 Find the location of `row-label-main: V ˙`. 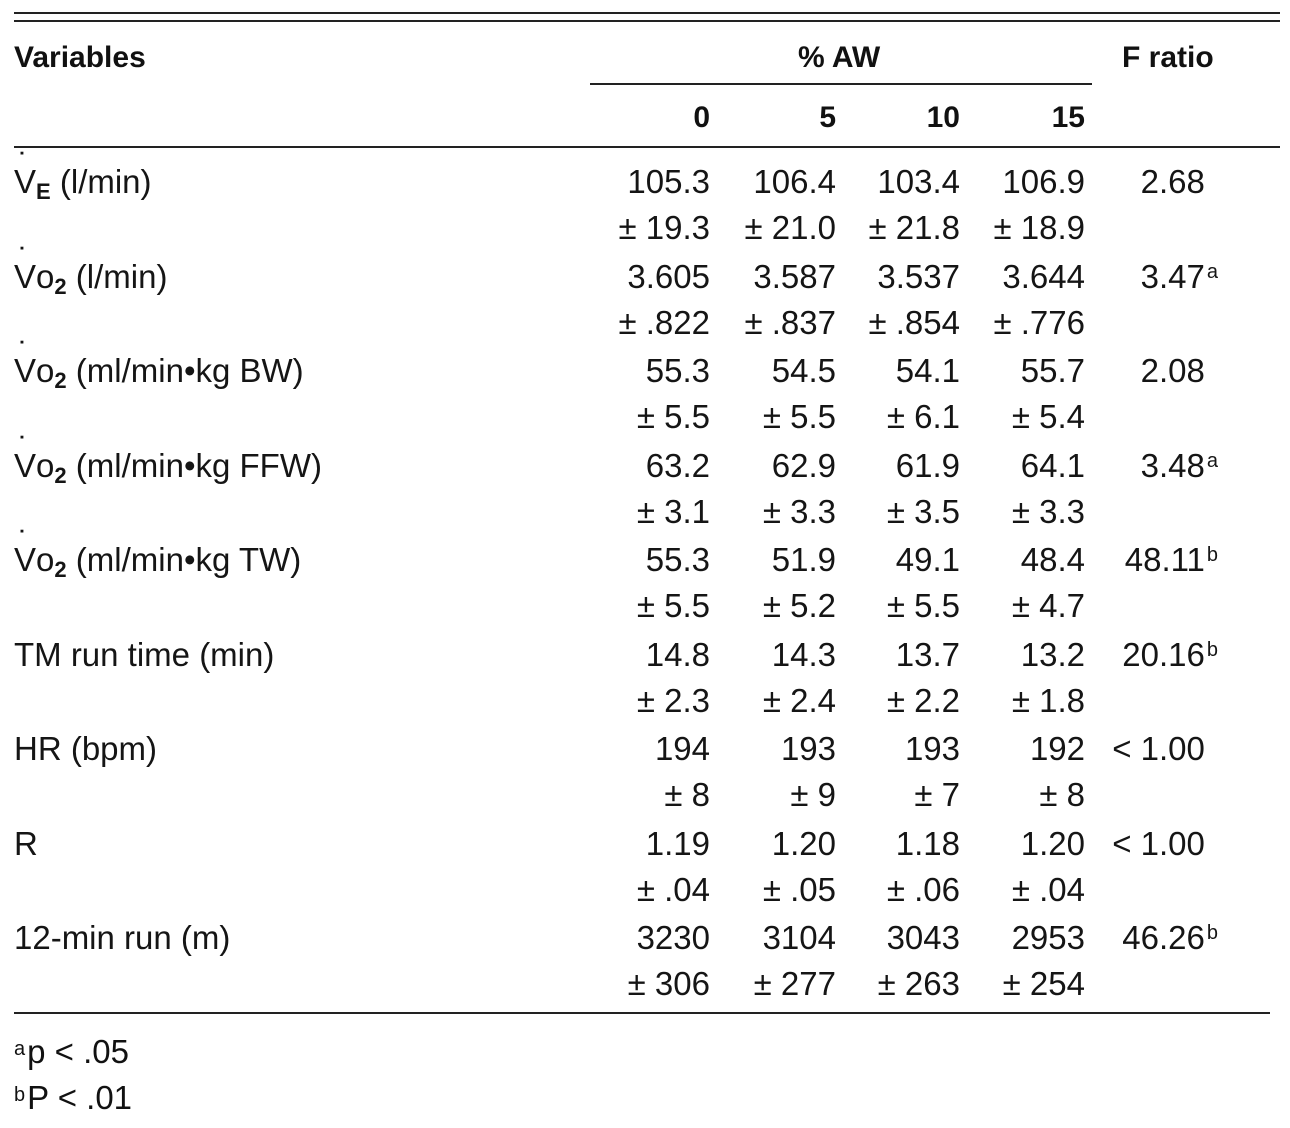

row-label-main: V ˙ is located at coordinates (25, 173).